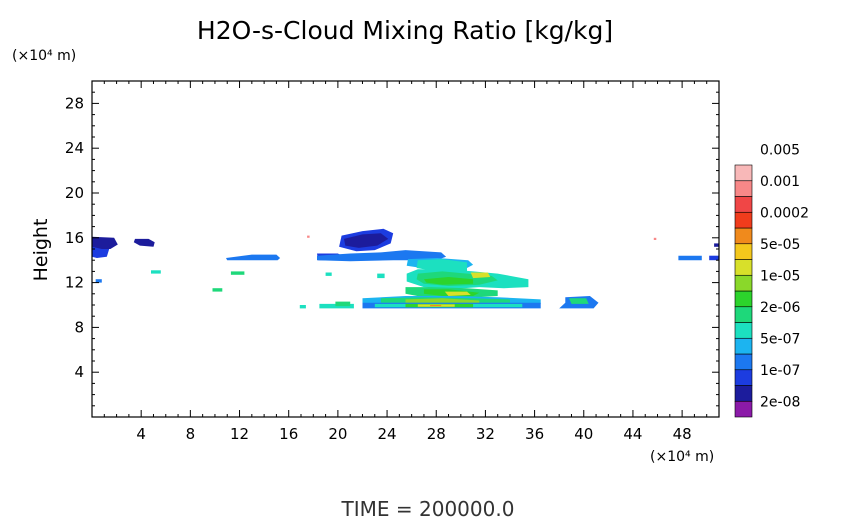 This screenshot has width=854, height=519. Describe the element at coordinates (780, 182) in the screenshot. I see `colorbar-label: 0.001` at that location.